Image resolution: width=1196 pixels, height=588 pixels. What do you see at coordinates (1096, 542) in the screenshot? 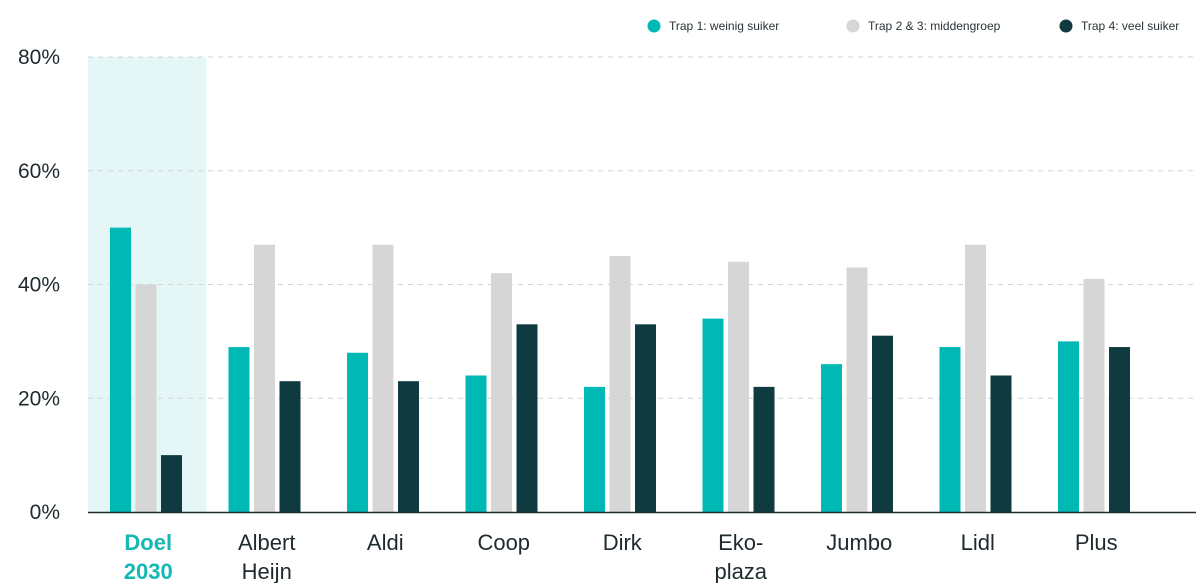
I see `x-tick-label: Plus` at bounding box center [1096, 542].